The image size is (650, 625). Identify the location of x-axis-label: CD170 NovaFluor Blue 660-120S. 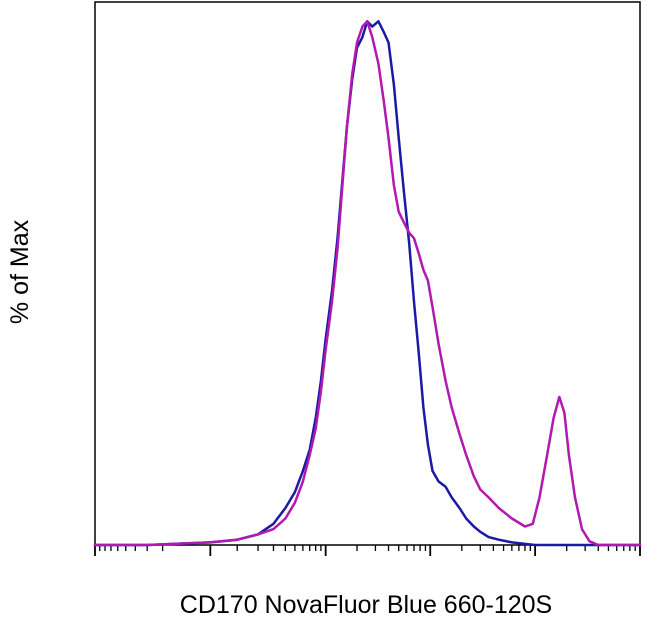
(366, 605).